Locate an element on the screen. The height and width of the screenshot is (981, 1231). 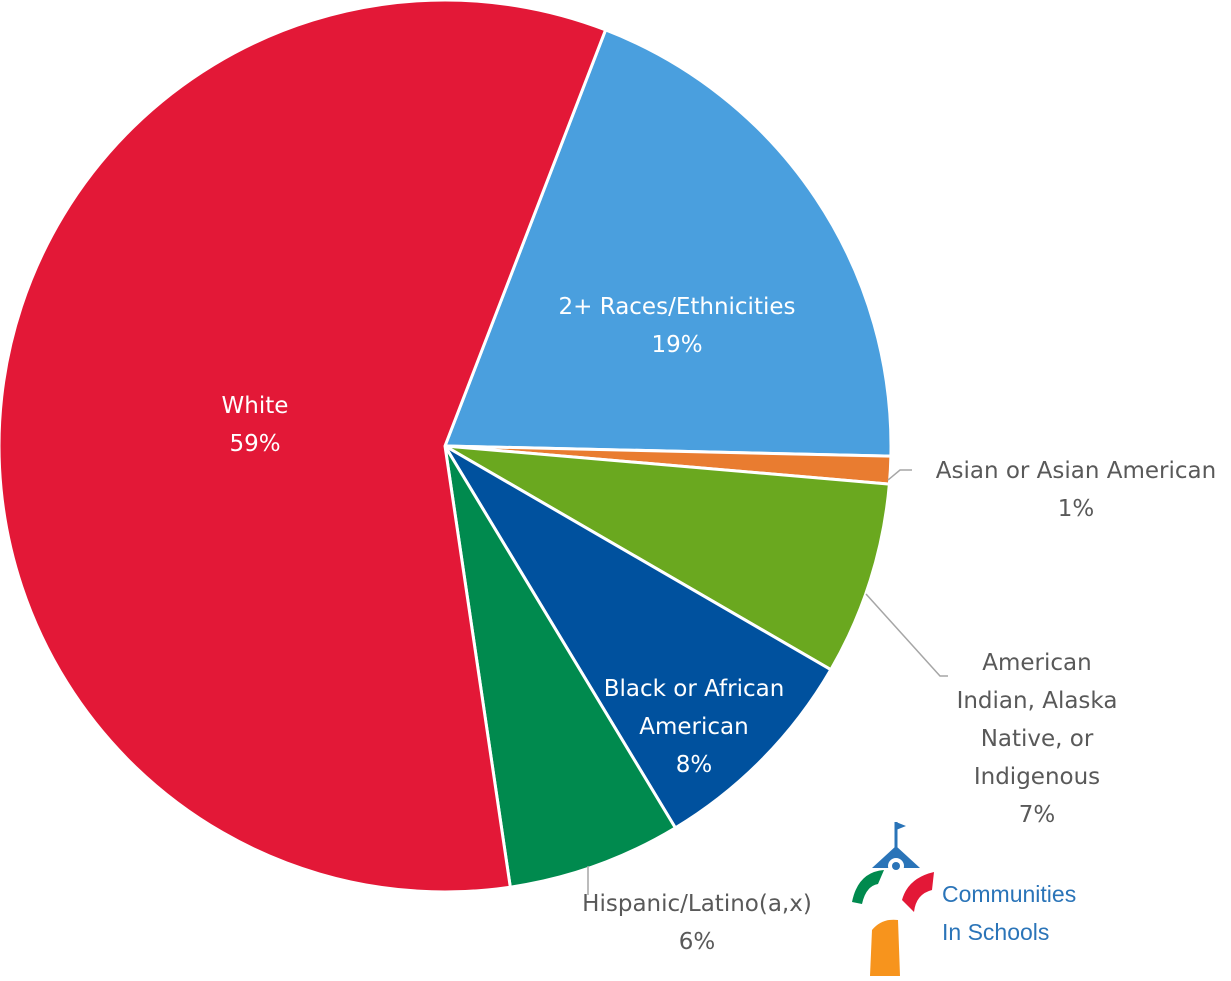
leader-lines is located at coordinates (767, 682).